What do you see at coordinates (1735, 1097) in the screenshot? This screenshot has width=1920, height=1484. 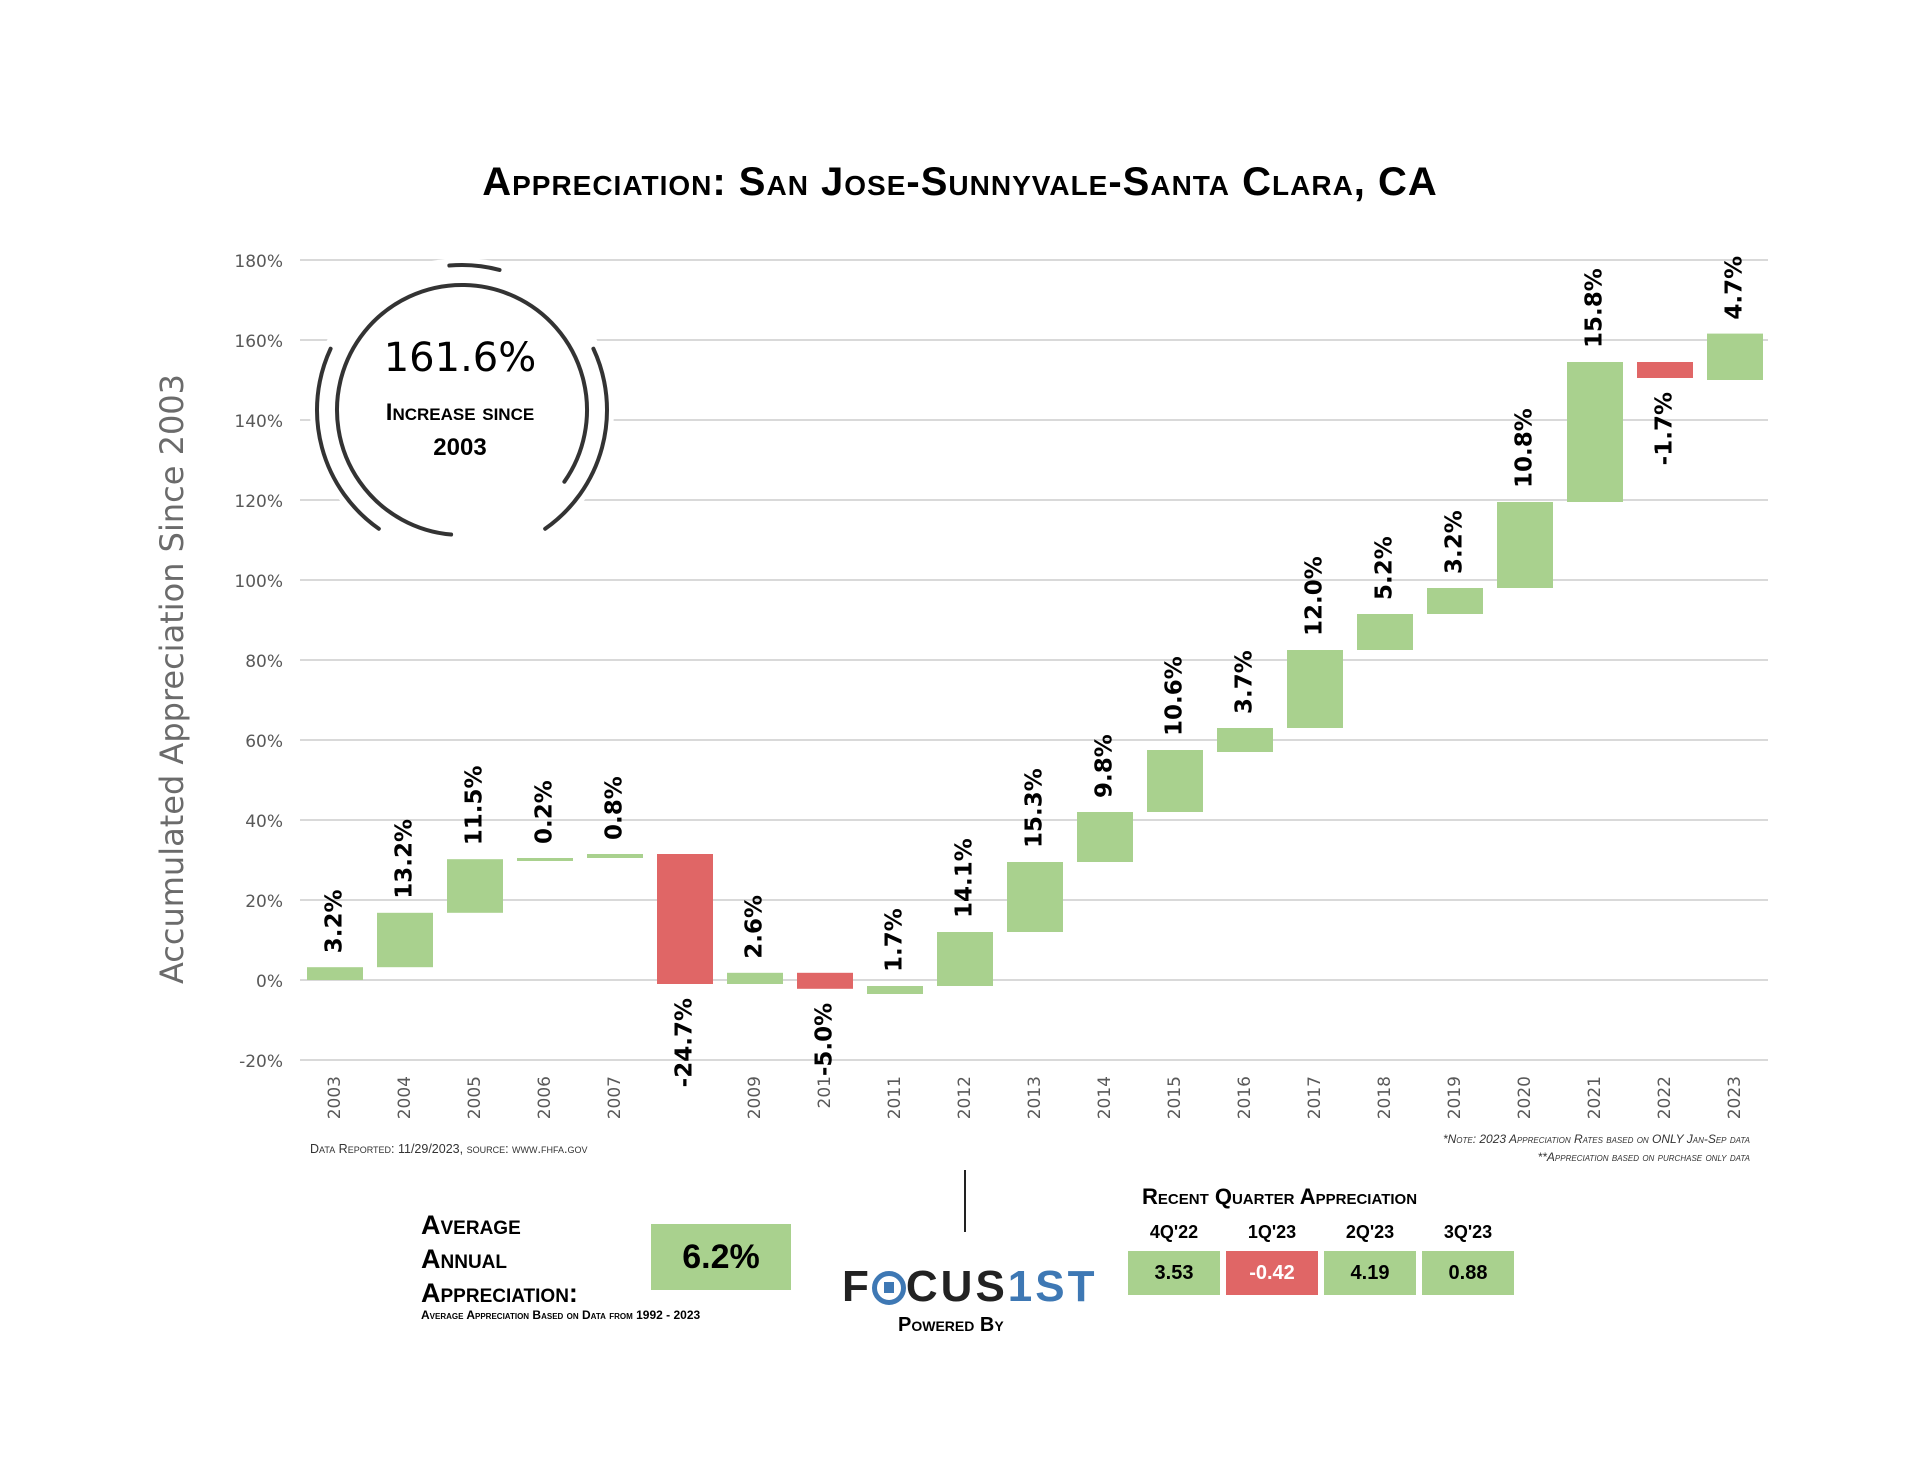 I see `x-tick-label: 2023` at bounding box center [1735, 1097].